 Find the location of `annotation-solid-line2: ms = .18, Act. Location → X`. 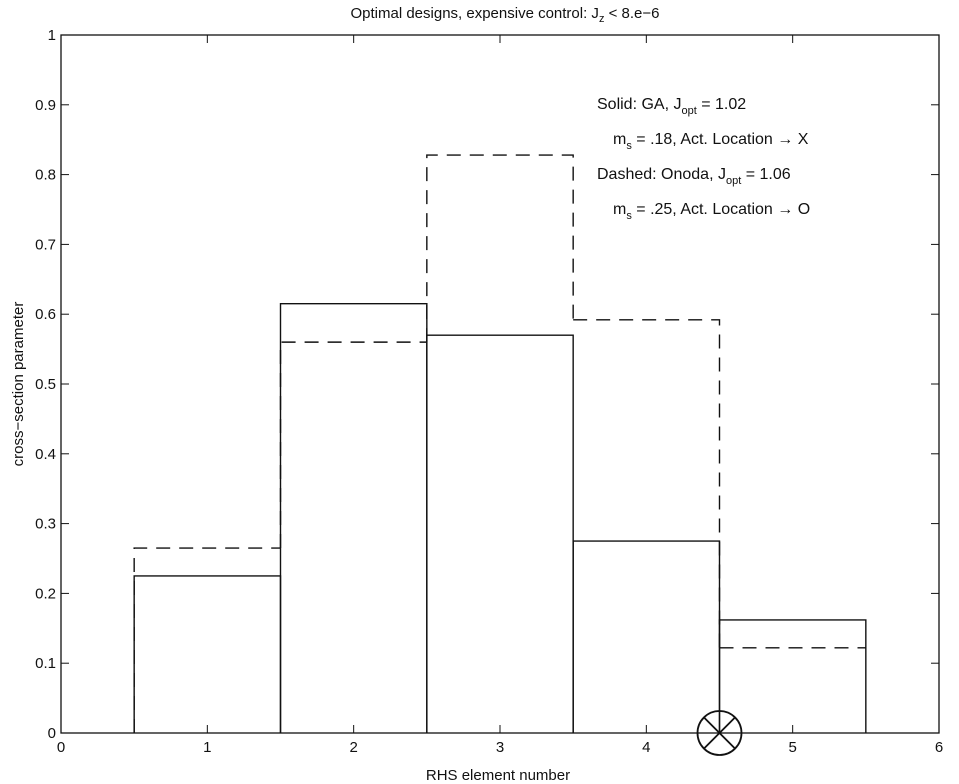

annotation-solid-line2: ms = .18, Act. Location → X is located at coordinates (711, 141).